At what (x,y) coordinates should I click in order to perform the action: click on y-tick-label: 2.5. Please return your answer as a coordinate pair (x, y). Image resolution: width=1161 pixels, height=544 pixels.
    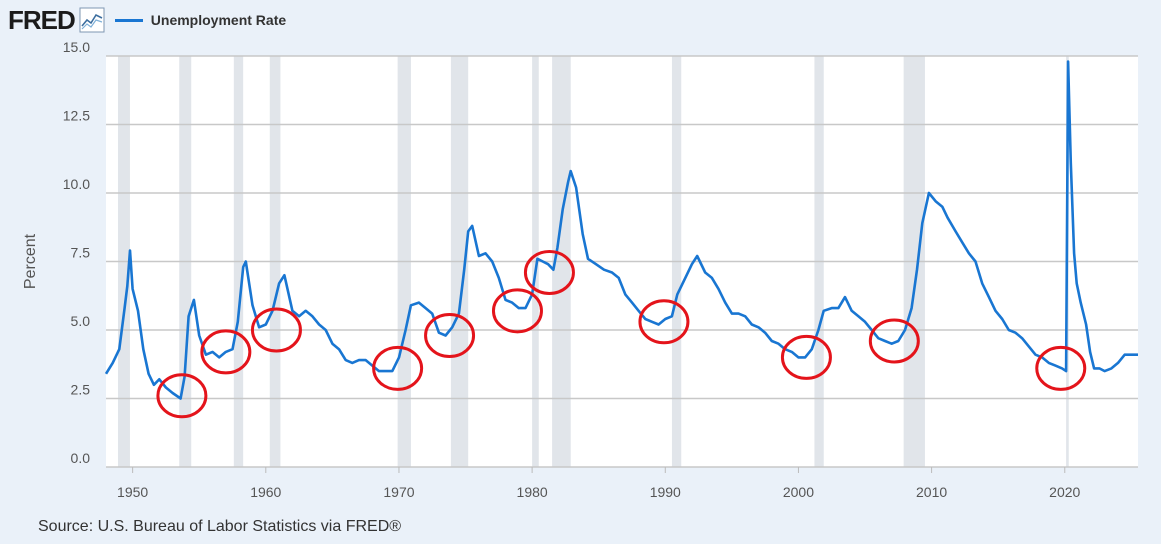
    Looking at the image, I should click on (81, 390).